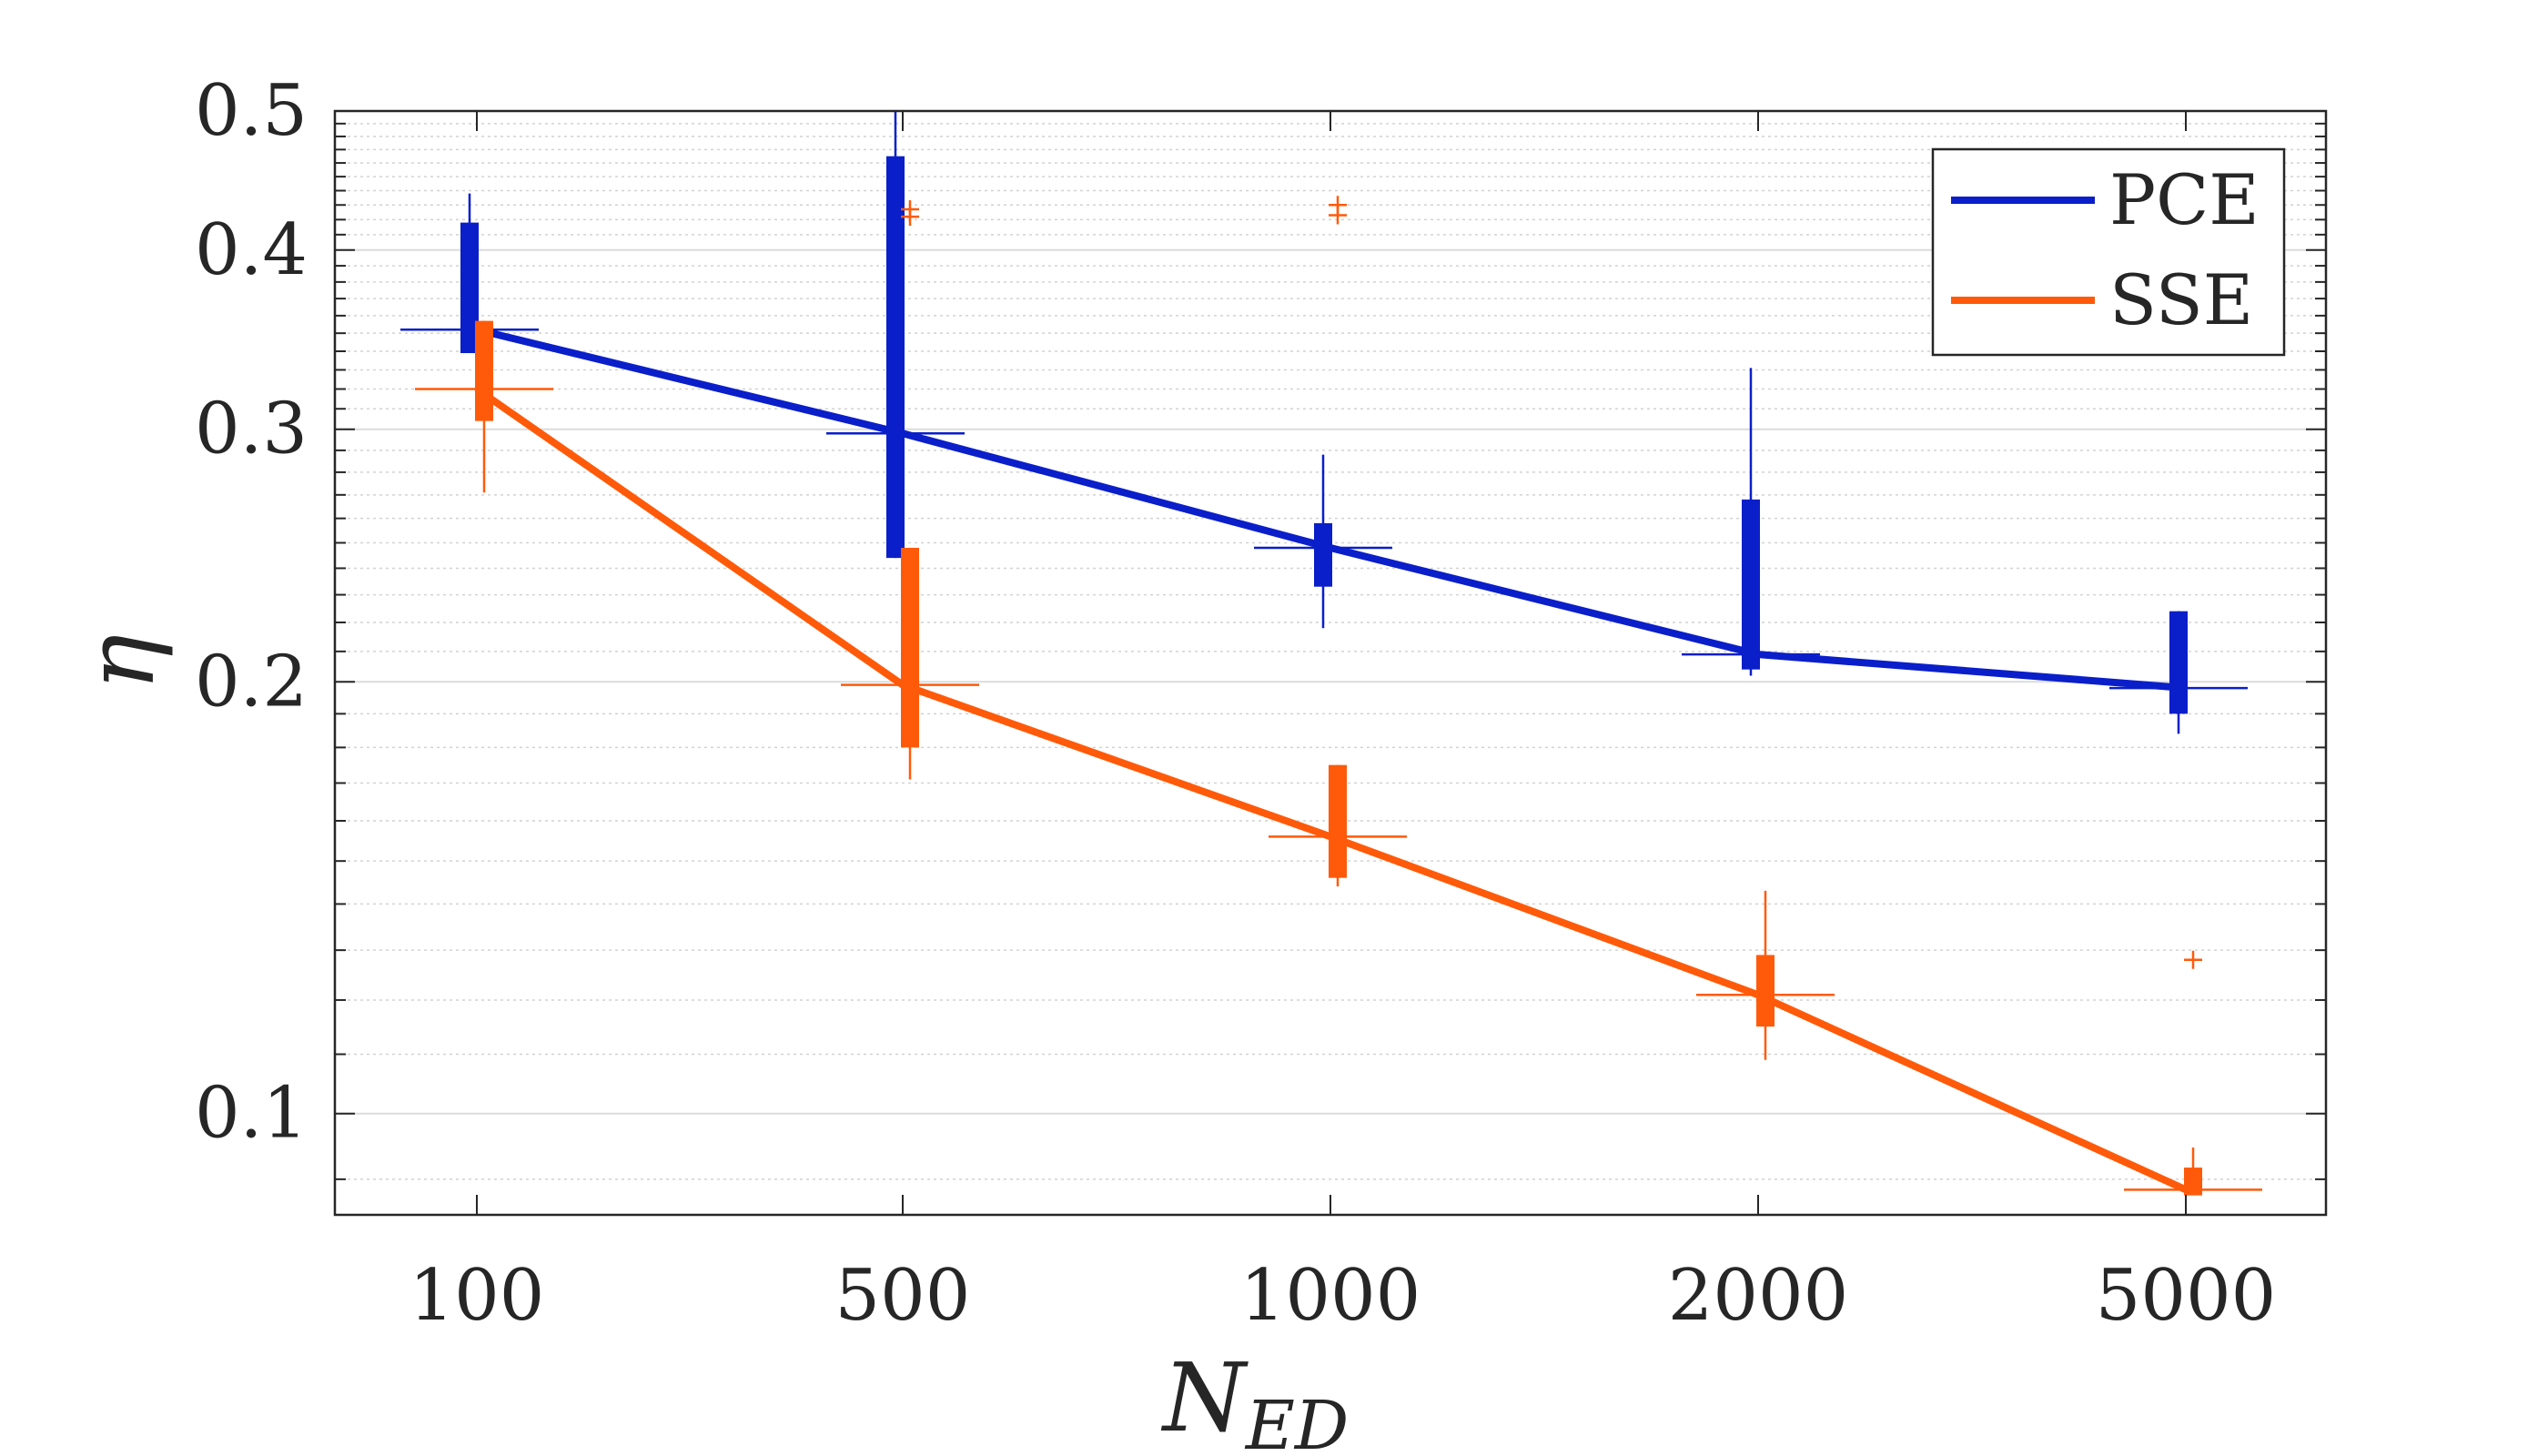 The width and height of the screenshot is (2548, 1456). Describe the element at coordinates (478, 1296) in the screenshot. I see `x-tick-label: 100` at that location.